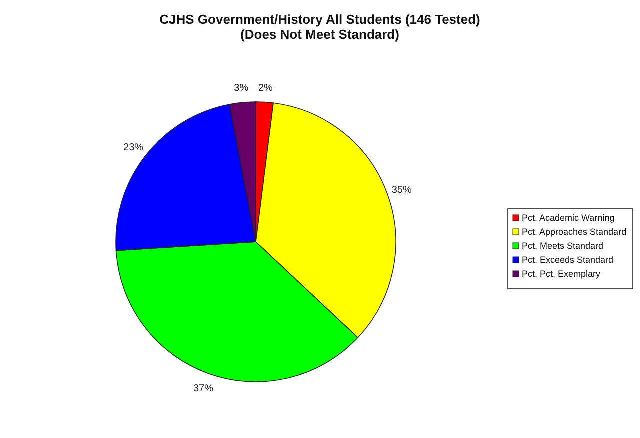  Describe the element at coordinates (562, 274) in the screenshot. I see `legend-label: Pct. Pct. Exemplary` at that location.